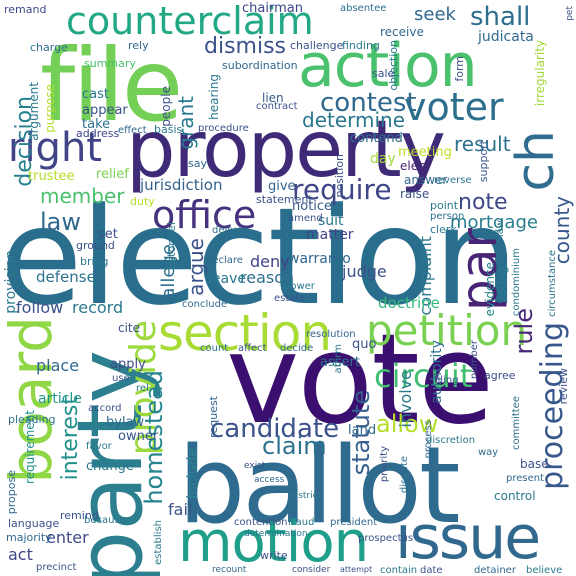 This screenshot has width=576, height=576. Describe the element at coordinates (260, 65) in the screenshot. I see `word: subordination` at that location.